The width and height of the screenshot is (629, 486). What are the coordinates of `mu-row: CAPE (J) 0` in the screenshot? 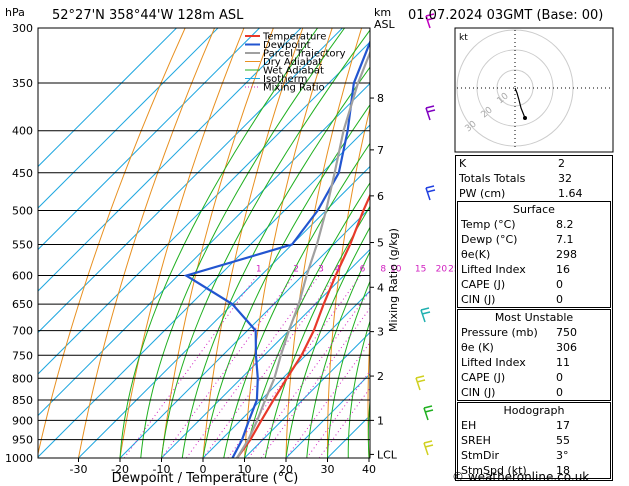 It's located at (534, 377).